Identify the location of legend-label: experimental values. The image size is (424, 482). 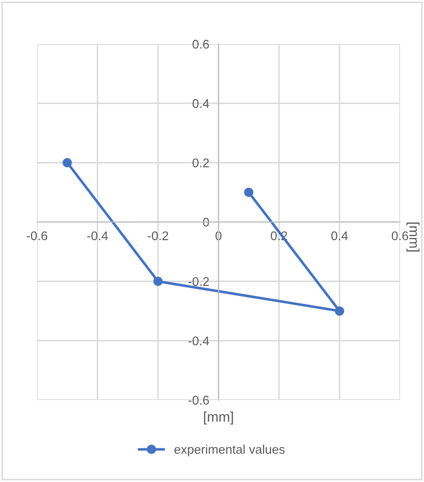
(229, 450).